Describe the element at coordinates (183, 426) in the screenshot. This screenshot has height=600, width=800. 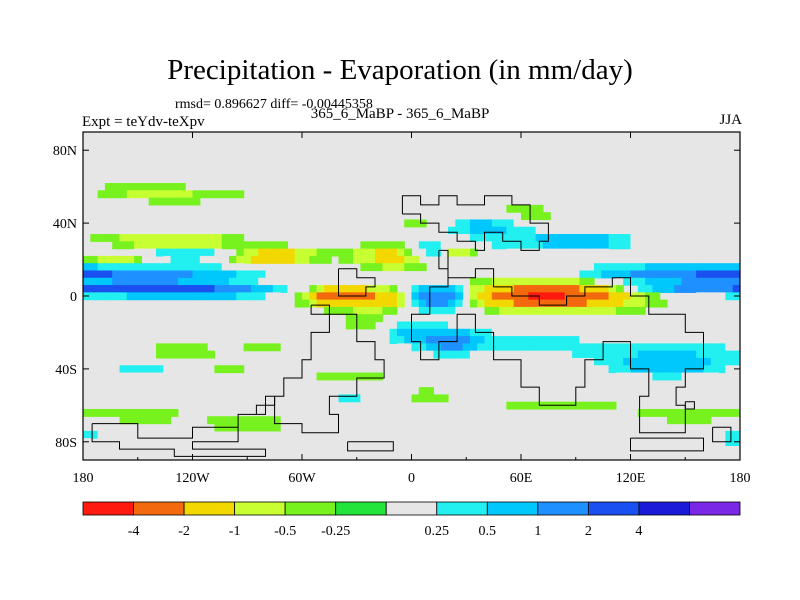
I see `land-outline` at that location.